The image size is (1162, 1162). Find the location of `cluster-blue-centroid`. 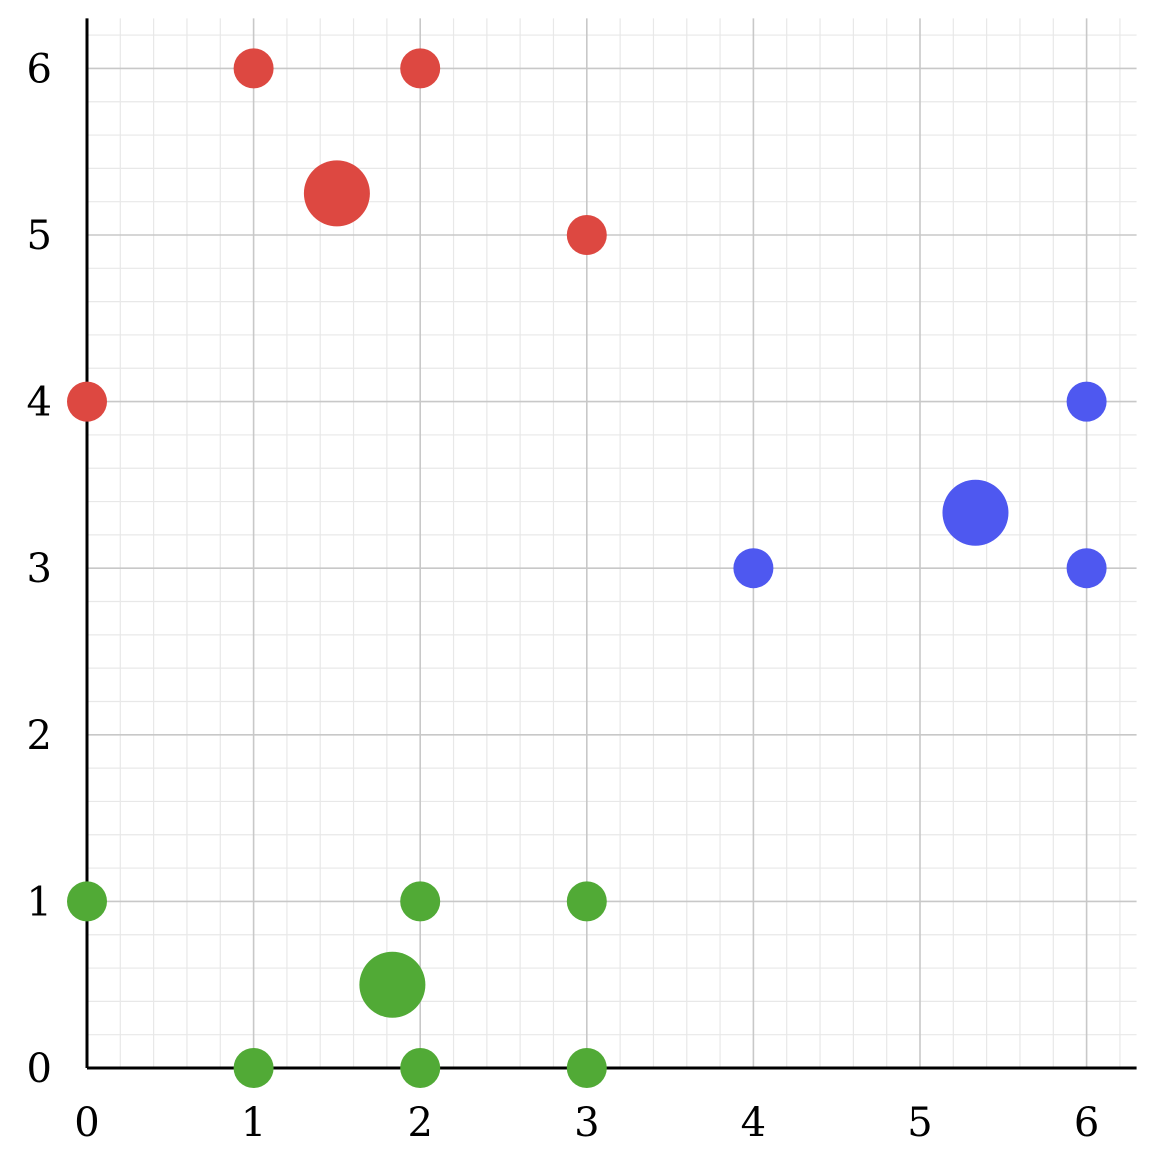

cluster-blue-centroid is located at coordinates (975, 512).